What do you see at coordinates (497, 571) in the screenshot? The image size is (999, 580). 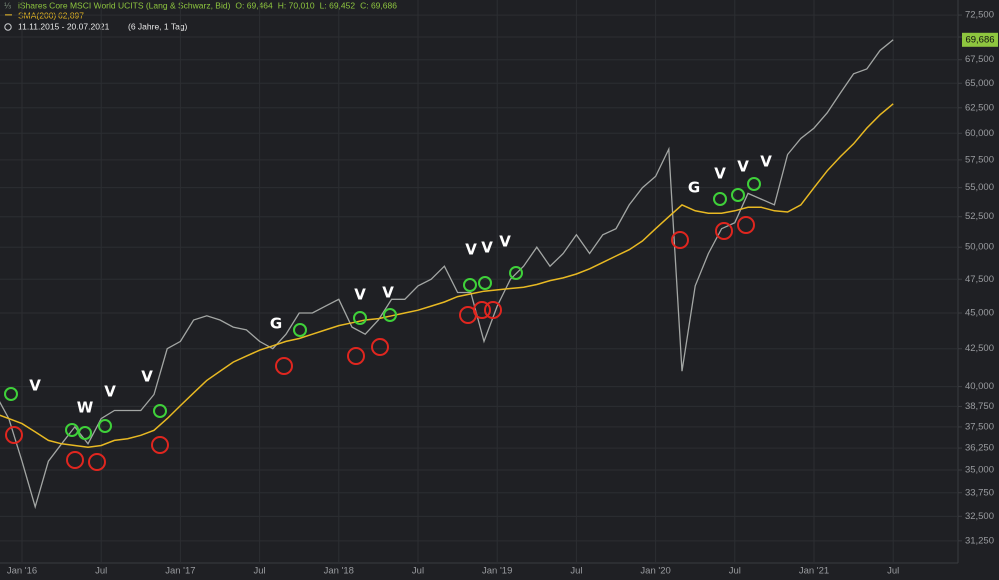 I see `x-tick-label: Jan '19` at bounding box center [497, 571].